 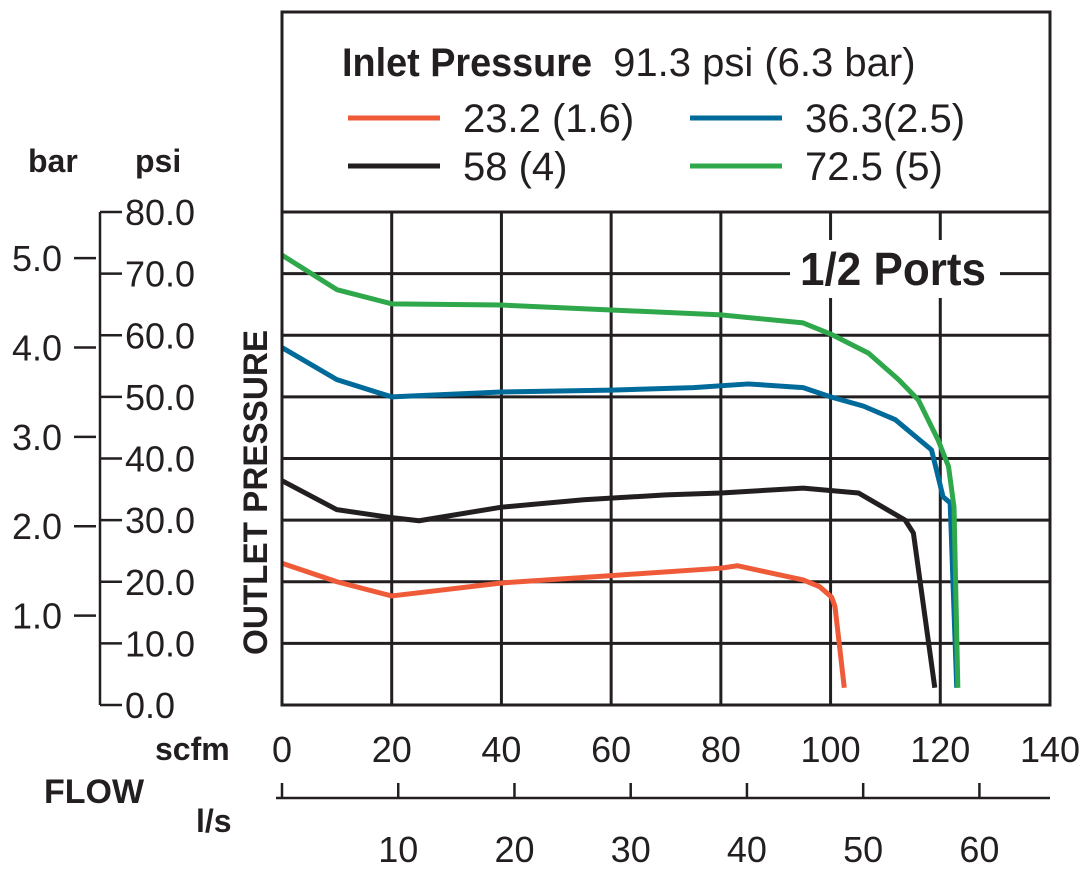 What do you see at coordinates (160, 582) in the screenshot?
I see `psi-tick-label: 20.0` at bounding box center [160, 582].